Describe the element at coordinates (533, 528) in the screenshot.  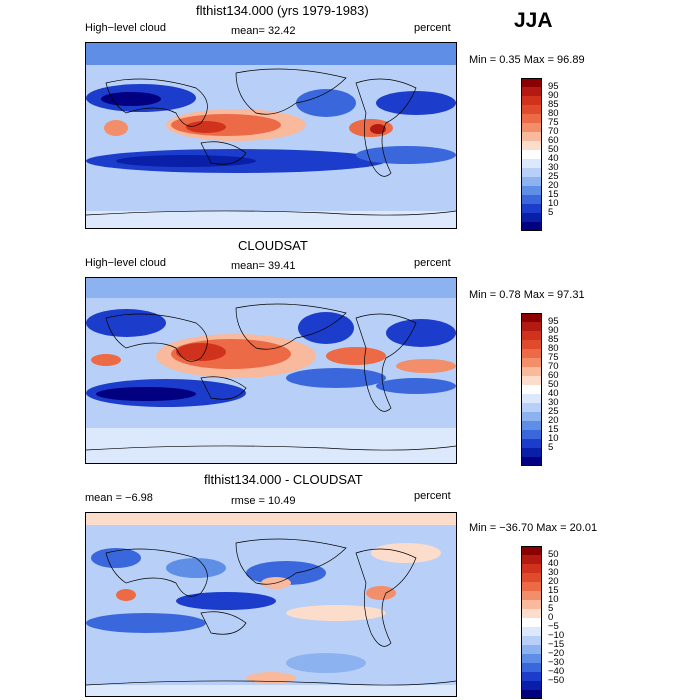
I see `panel-3-minmax: Min = −36.70 Max = 20.01` at that location.